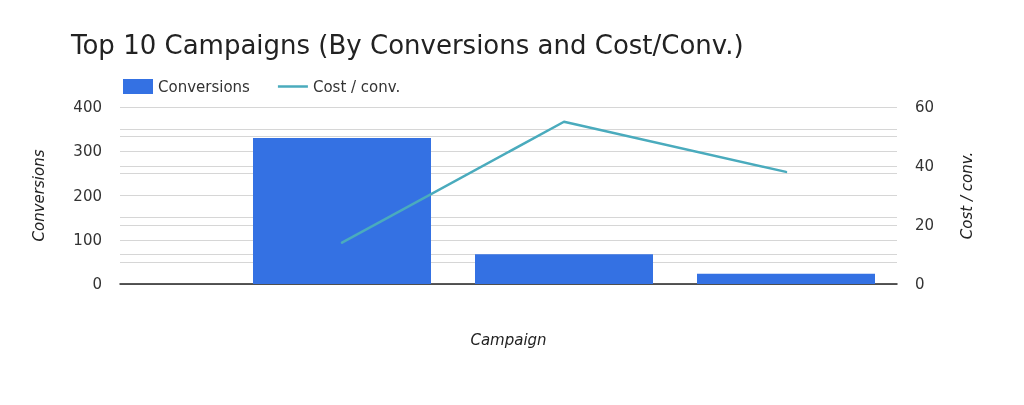 The height and width of the screenshot is (405, 1024). What do you see at coordinates (925, 107) in the screenshot?
I see `y2-tick-label: 60` at bounding box center [925, 107].